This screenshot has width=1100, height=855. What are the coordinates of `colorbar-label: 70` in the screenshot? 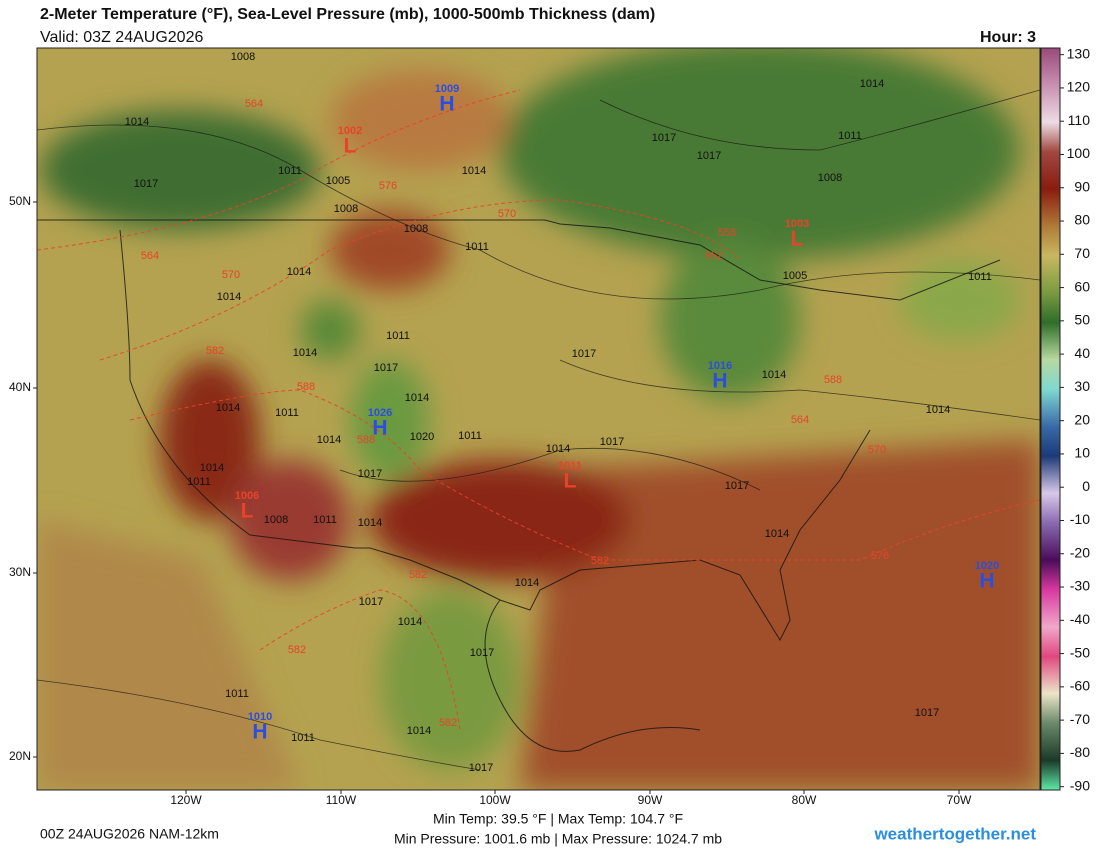 It's located at (1082, 253).